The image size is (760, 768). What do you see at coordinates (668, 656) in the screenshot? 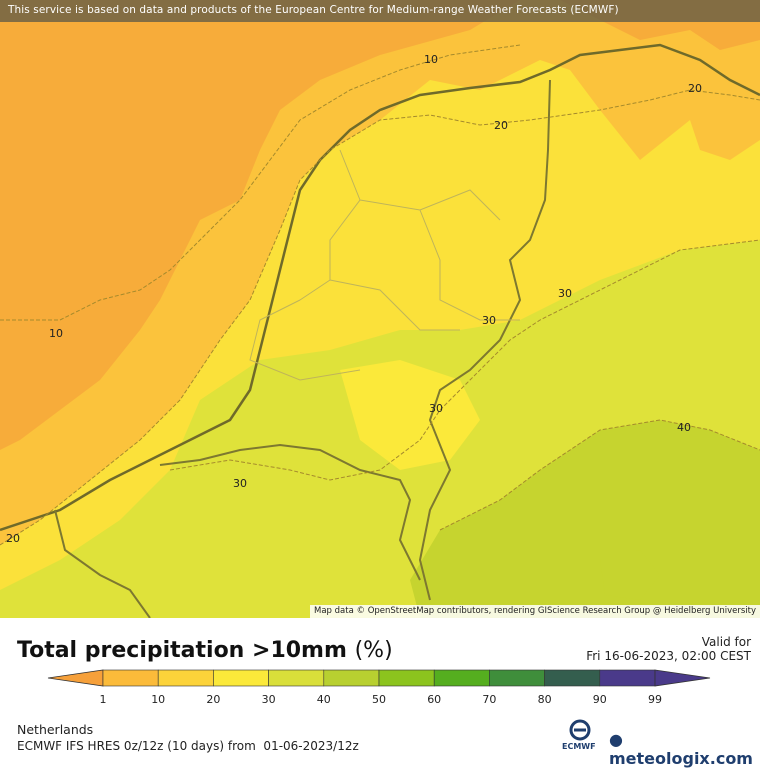
I see `valid-time: Fri 16-06-2023, 02:00 CEST` at bounding box center [668, 656].